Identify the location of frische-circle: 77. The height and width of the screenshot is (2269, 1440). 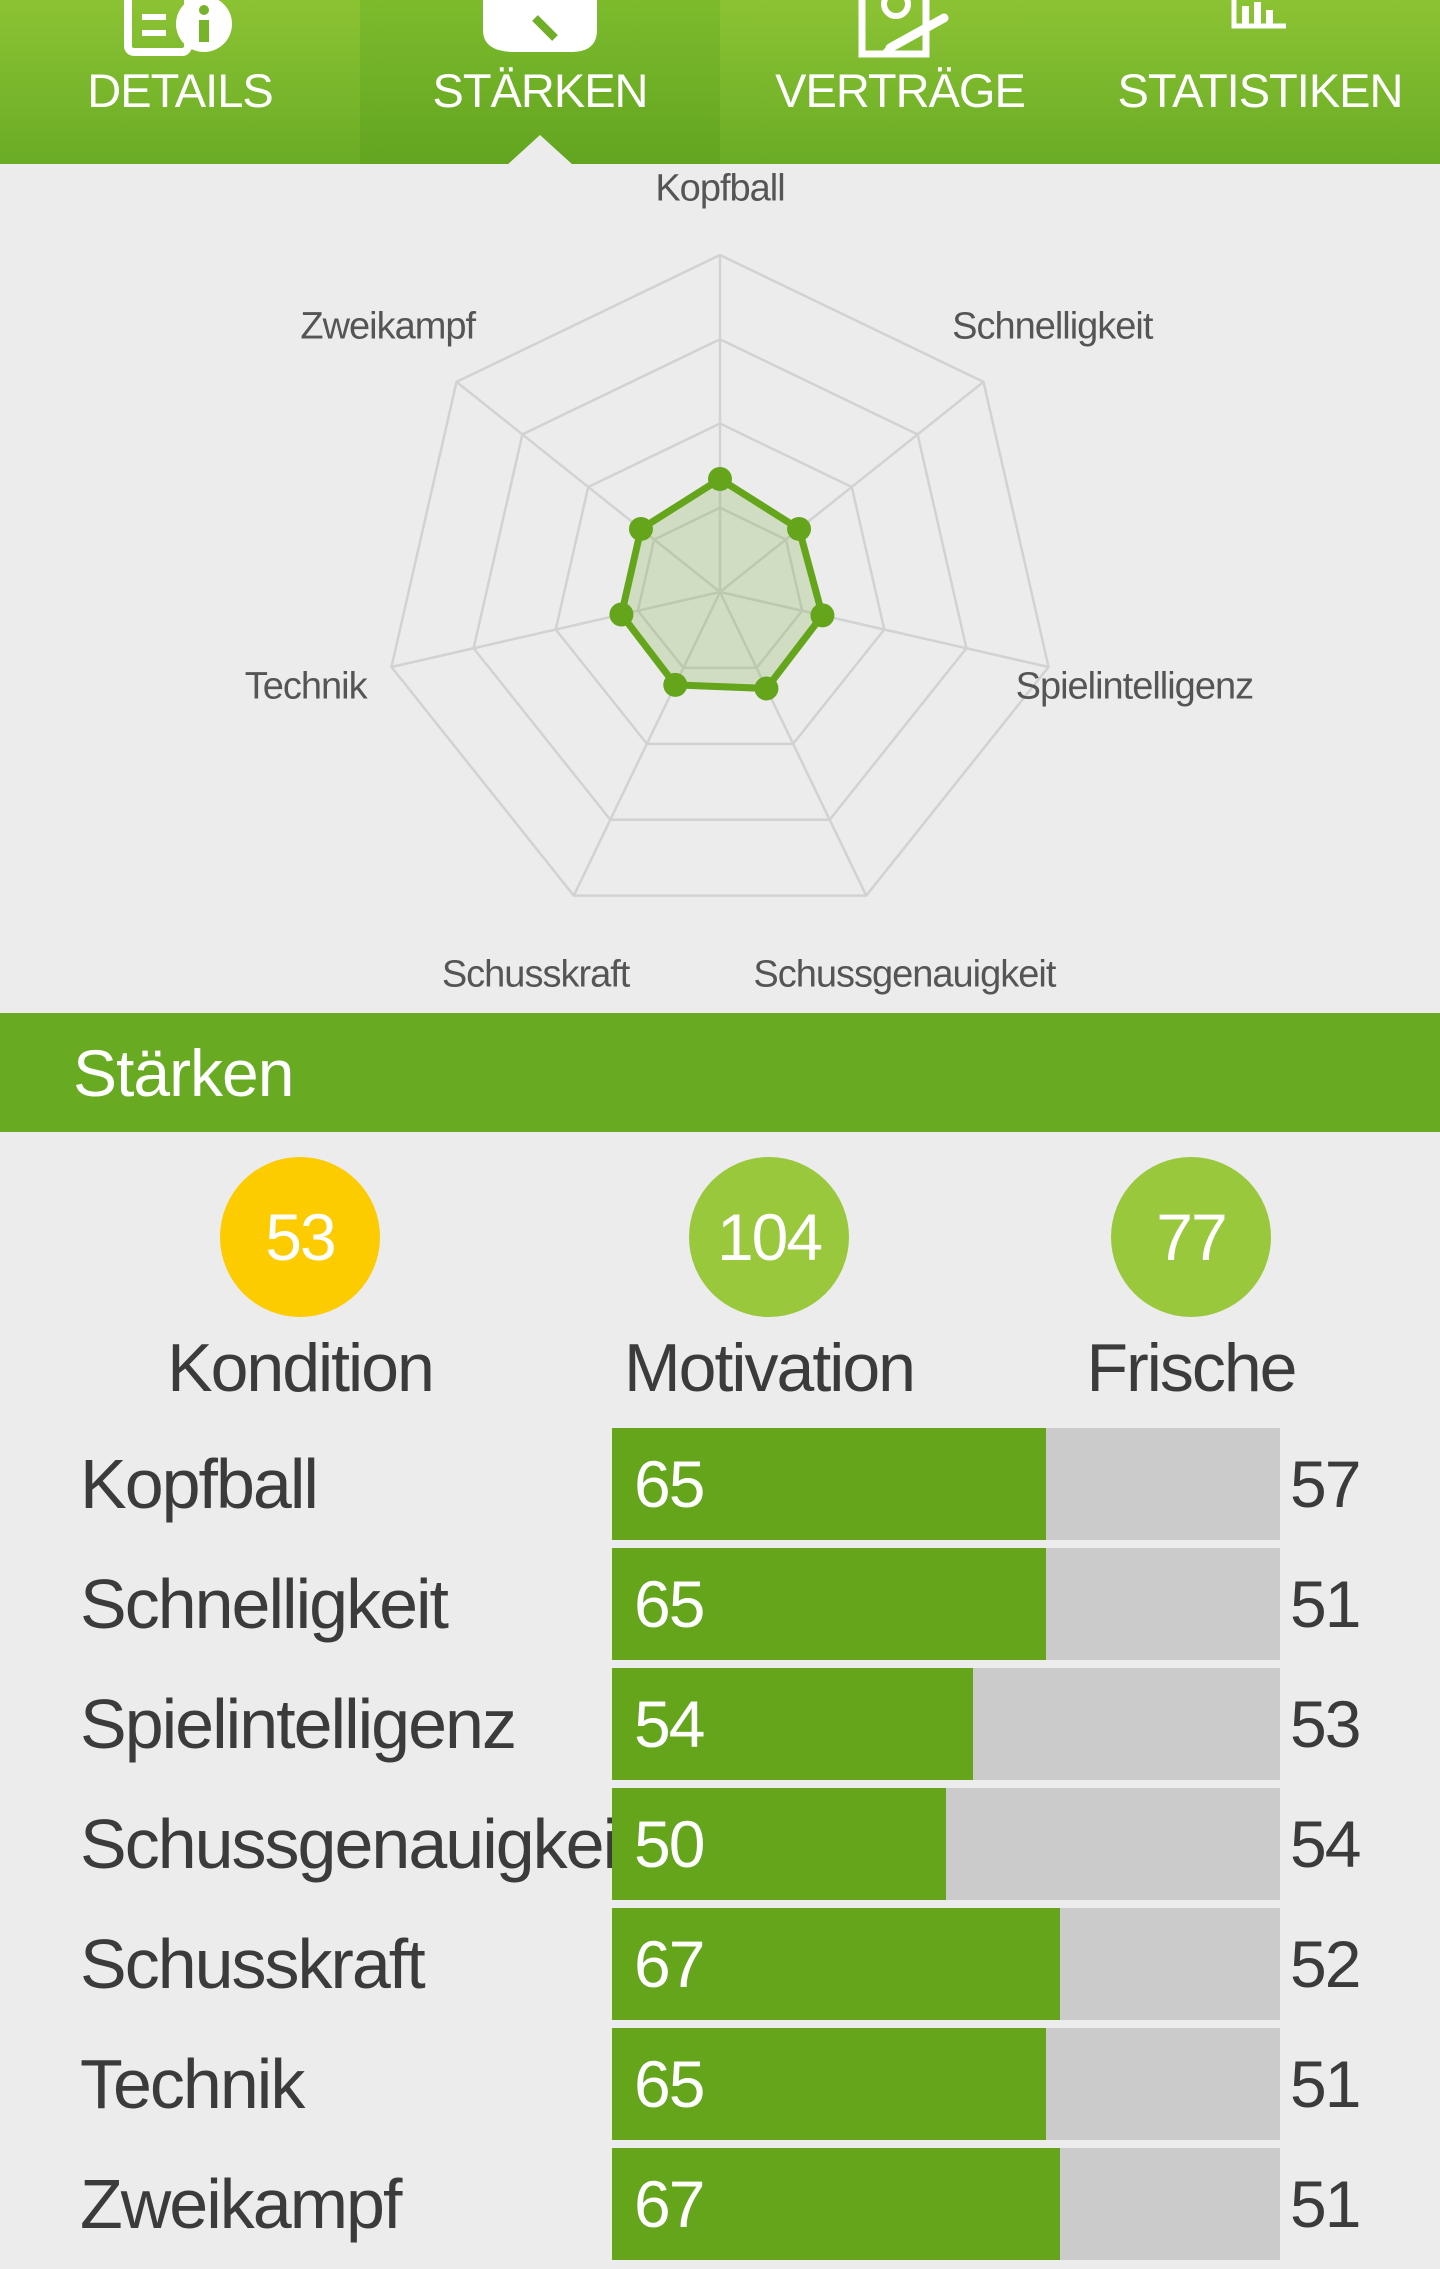
(1191, 1237).